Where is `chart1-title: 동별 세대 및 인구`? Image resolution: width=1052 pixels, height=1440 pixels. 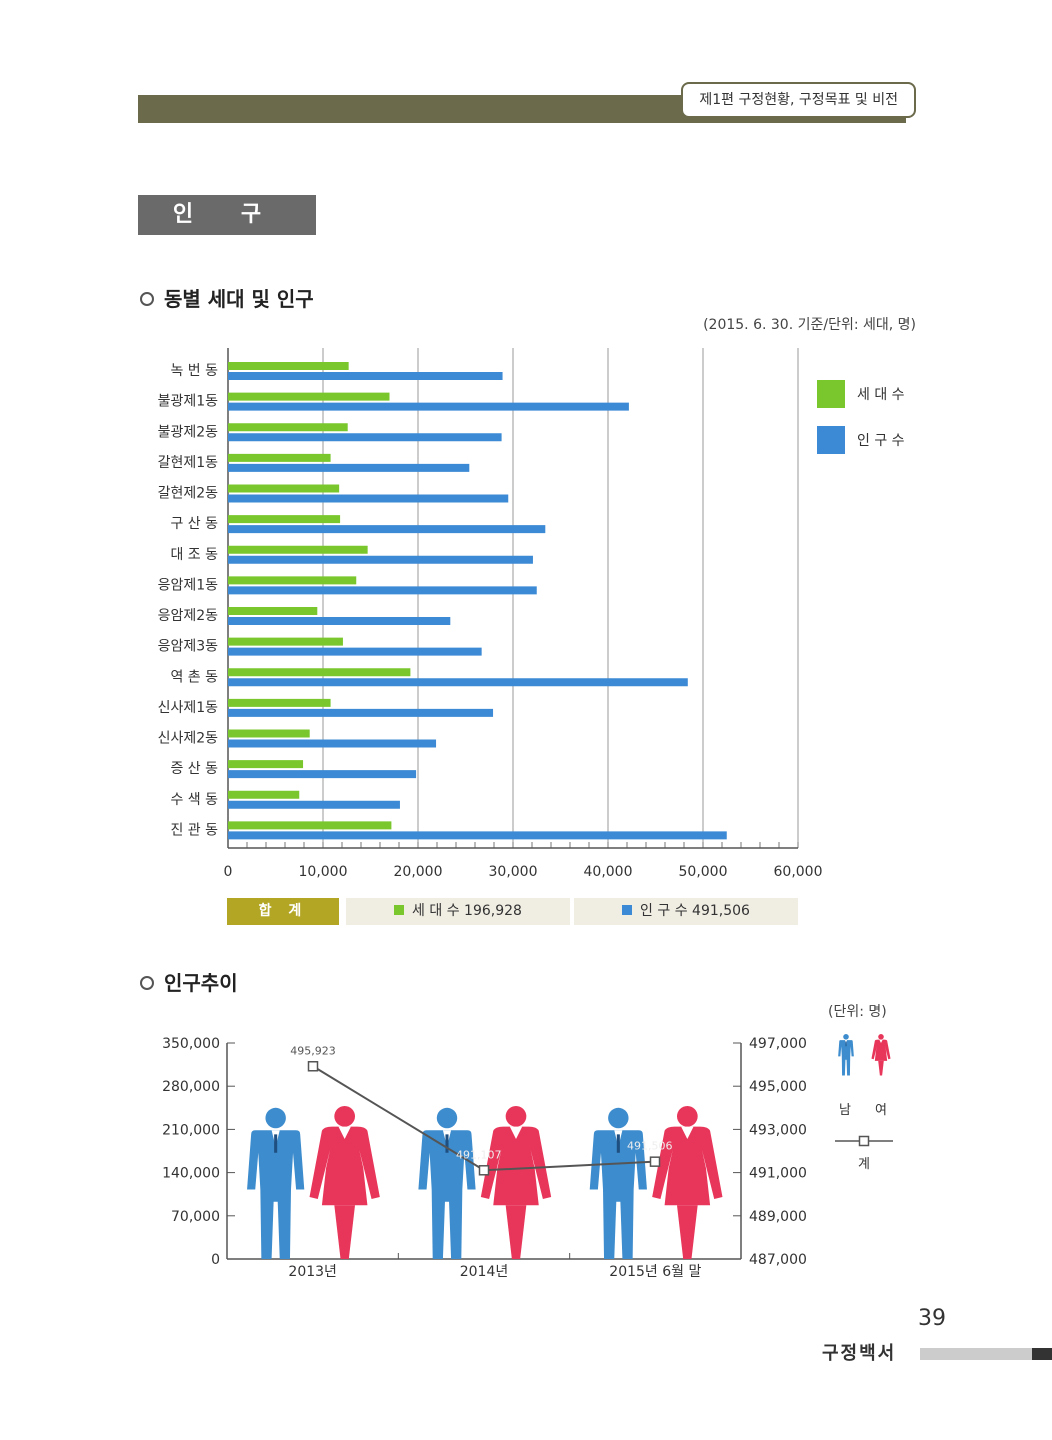 chart1-title: 동별 세대 및 인구 is located at coordinates (239, 299).